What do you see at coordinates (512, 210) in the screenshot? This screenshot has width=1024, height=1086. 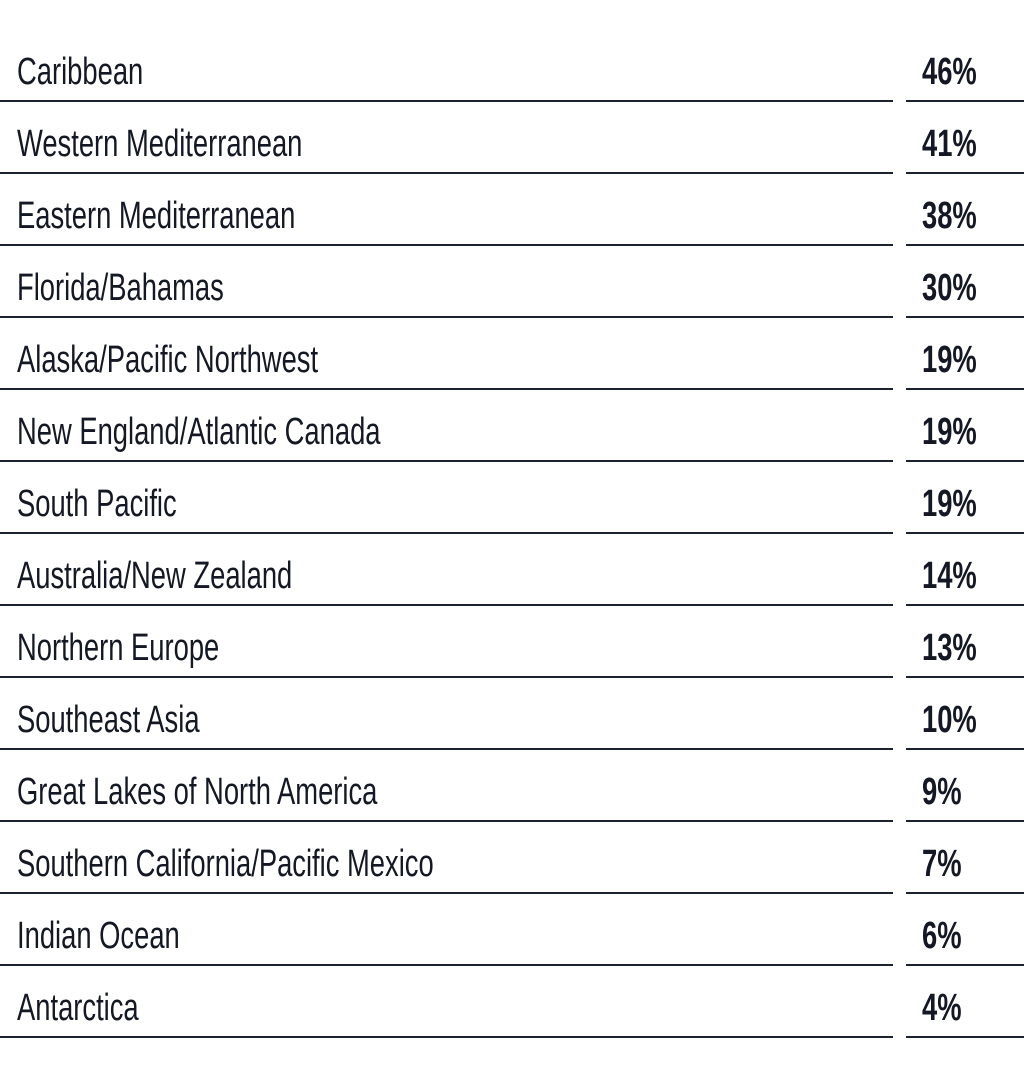 I see `table-row: Eastern Mediterranean 38%` at bounding box center [512, 210].